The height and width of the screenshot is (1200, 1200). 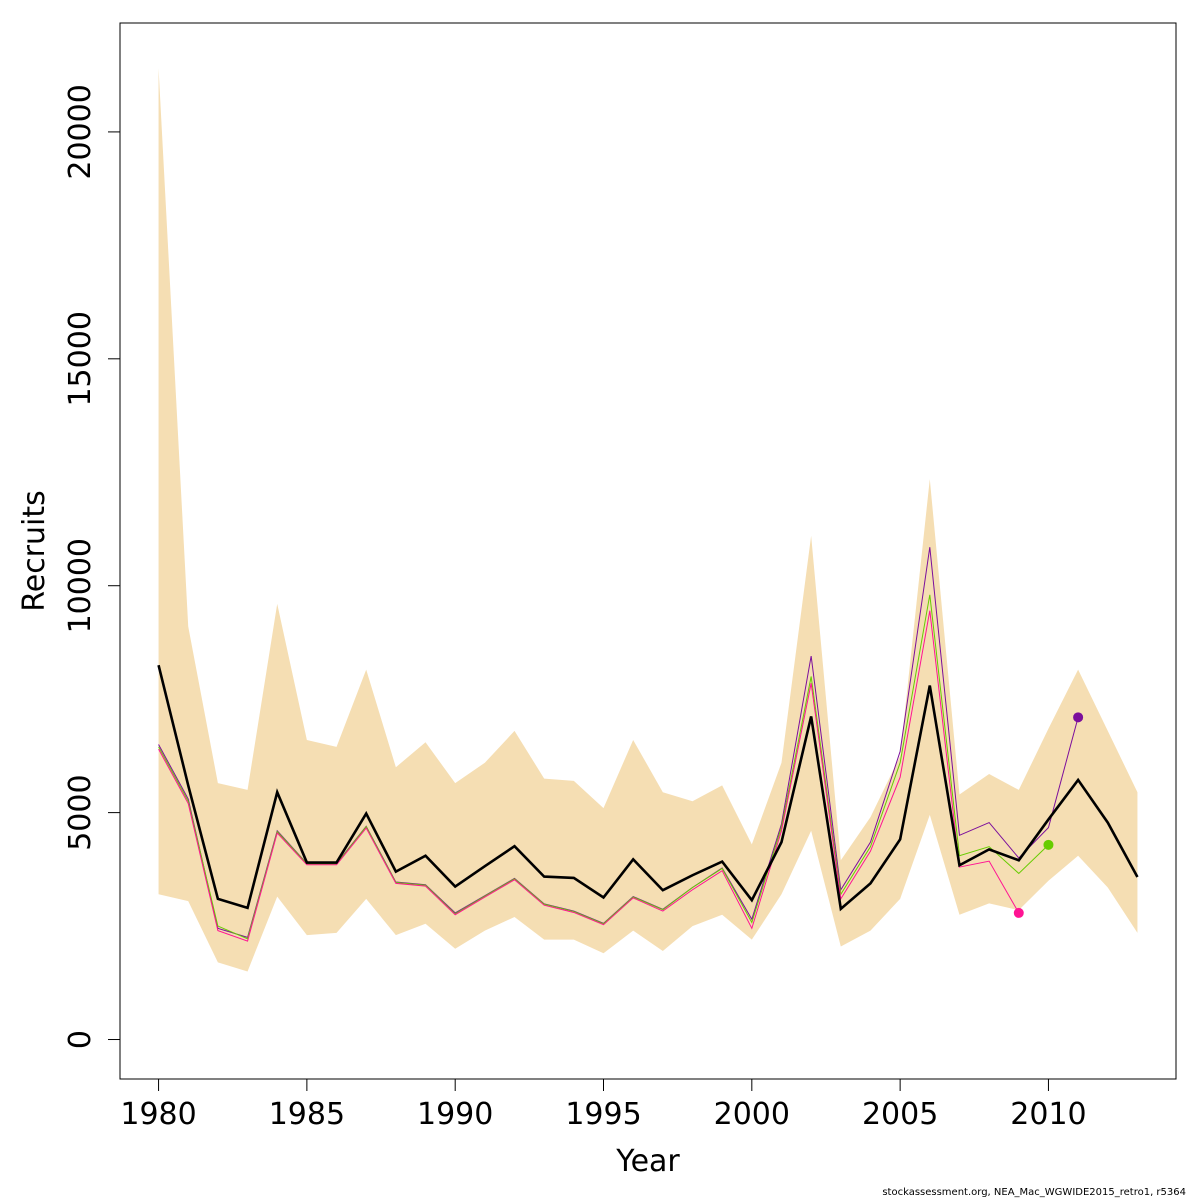 I want to click on x-tick-label: 1995, so click(x=603, y=1114).